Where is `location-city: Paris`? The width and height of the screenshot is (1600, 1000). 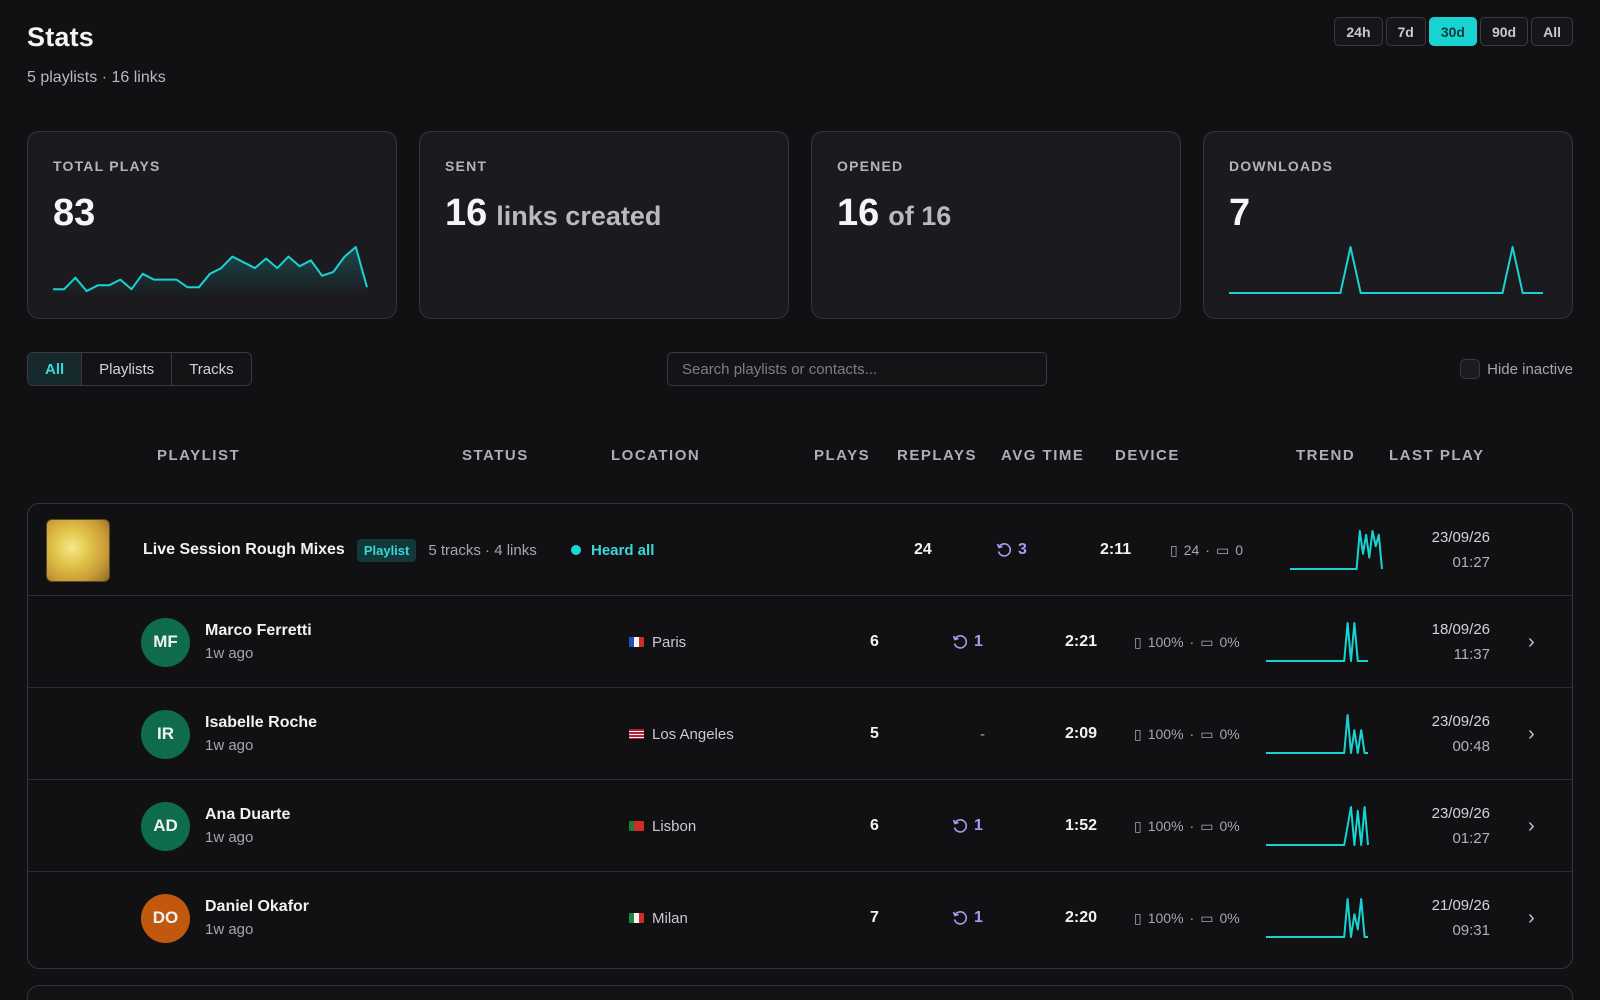
location-city: Paris is located at coordinates (669, 642).